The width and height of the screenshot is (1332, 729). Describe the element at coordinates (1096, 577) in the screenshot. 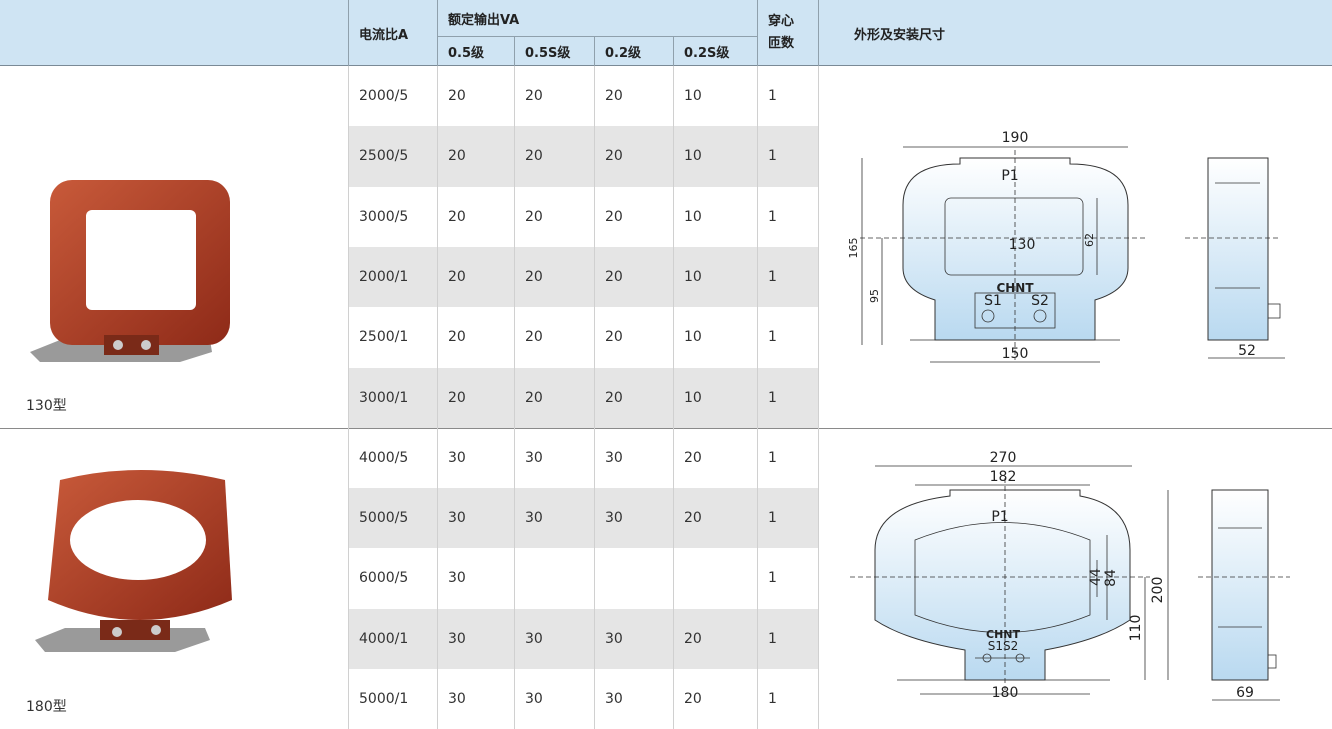

I see `dim-label: 44` at that location.